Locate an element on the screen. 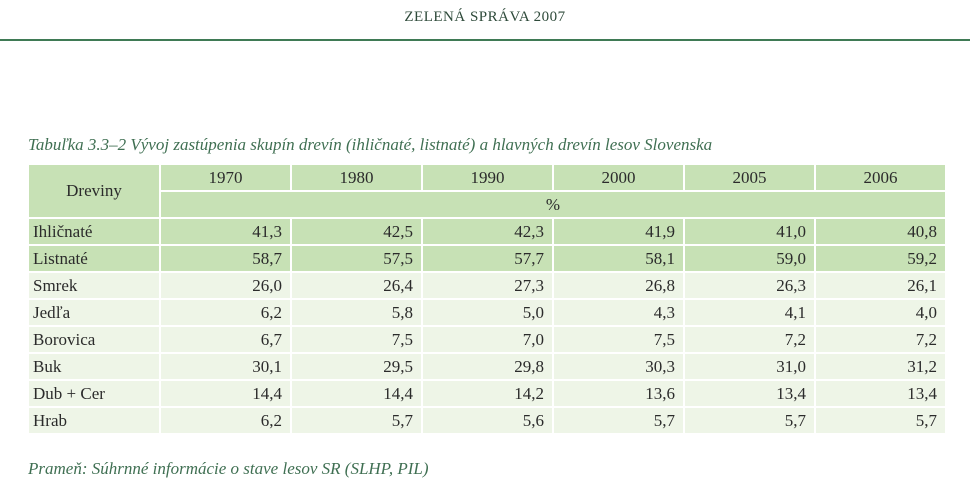 The width and height of the screenshot is (970, 494). row-label: Ihličnaté is located at coordinates (94, 231).